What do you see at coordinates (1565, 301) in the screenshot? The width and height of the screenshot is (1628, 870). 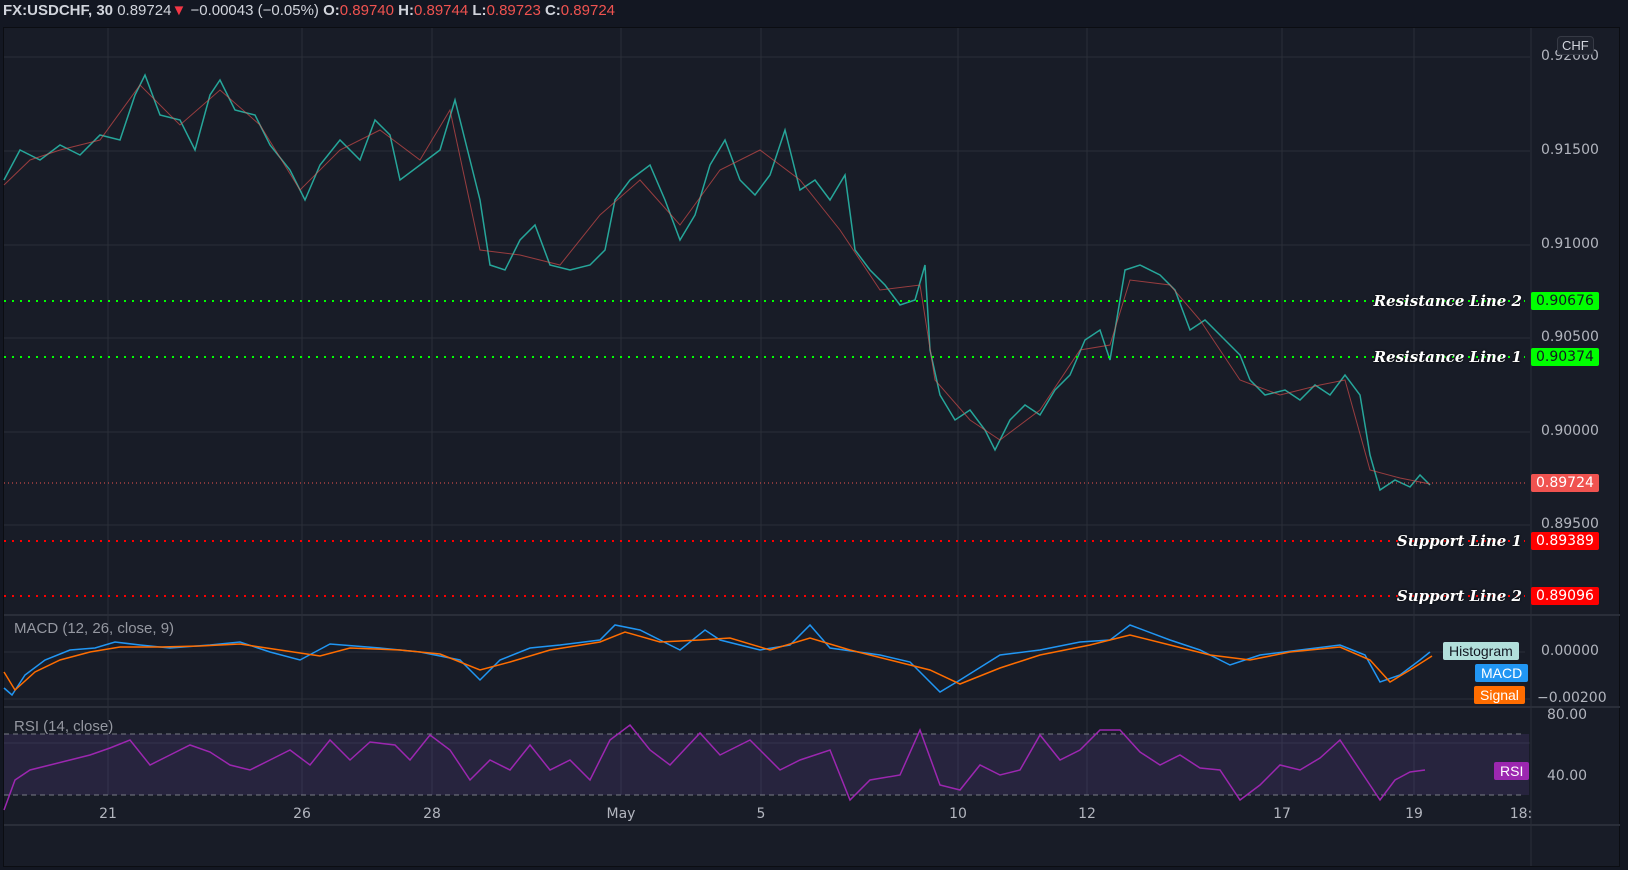 I see `resistance-line-2-tag: 0.90676` at bounding box center [1565, 301].